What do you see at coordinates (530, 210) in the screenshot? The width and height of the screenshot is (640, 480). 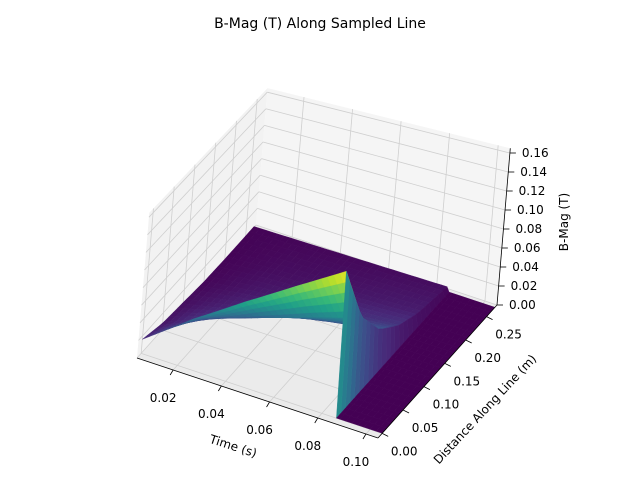 I see `bmag-tick-label: 0.10` at bounding box center [530, 210].